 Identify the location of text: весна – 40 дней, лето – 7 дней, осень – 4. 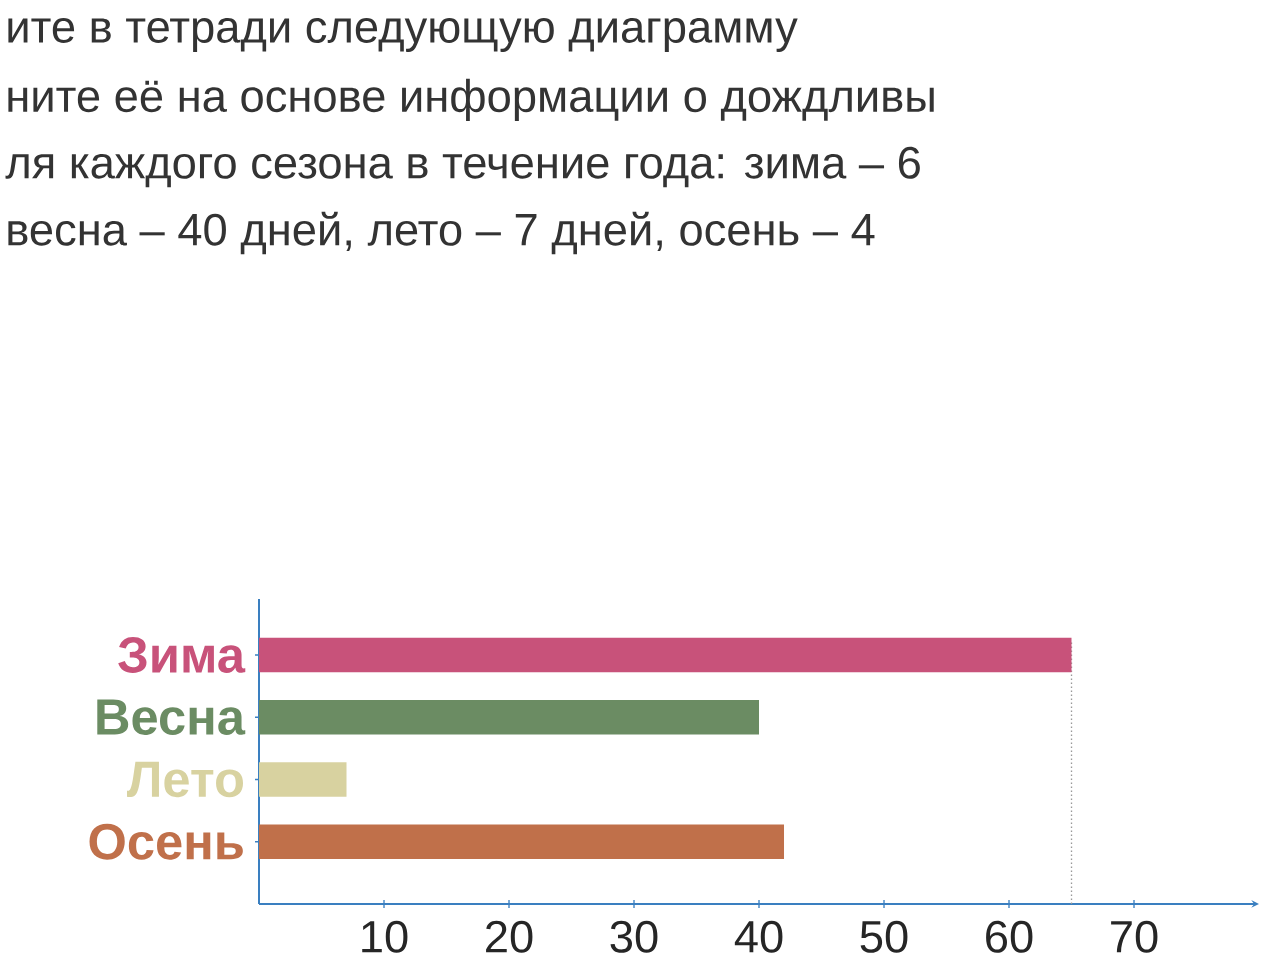
(441, 233).